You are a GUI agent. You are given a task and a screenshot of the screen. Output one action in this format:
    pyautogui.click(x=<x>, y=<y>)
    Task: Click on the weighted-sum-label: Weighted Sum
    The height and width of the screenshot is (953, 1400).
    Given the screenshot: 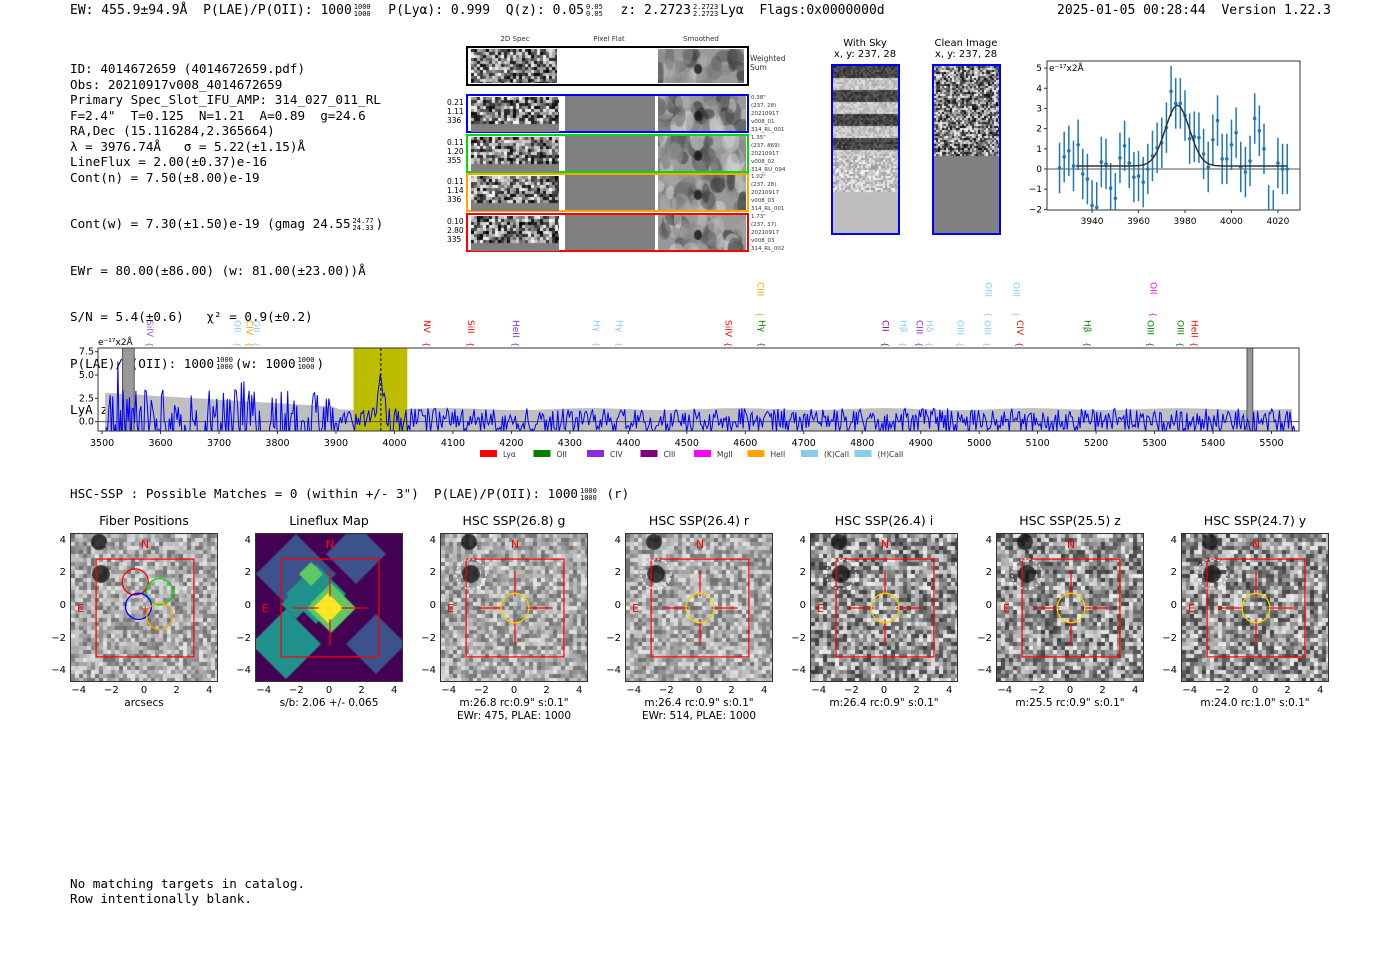 What is the action you would take?
    pyautogui.click(x=768, y=63)
    